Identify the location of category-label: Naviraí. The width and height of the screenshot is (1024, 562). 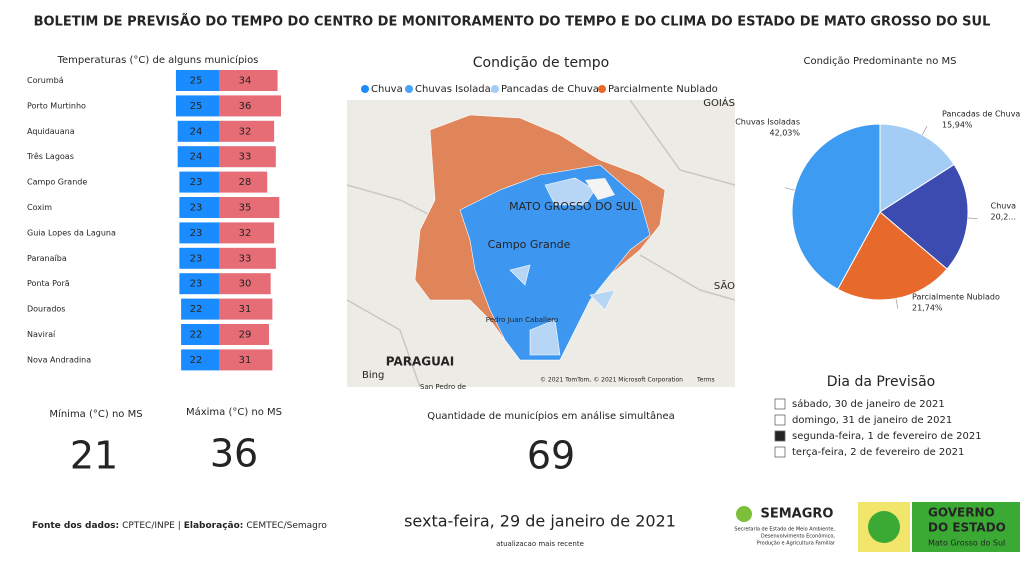
(41, 334).